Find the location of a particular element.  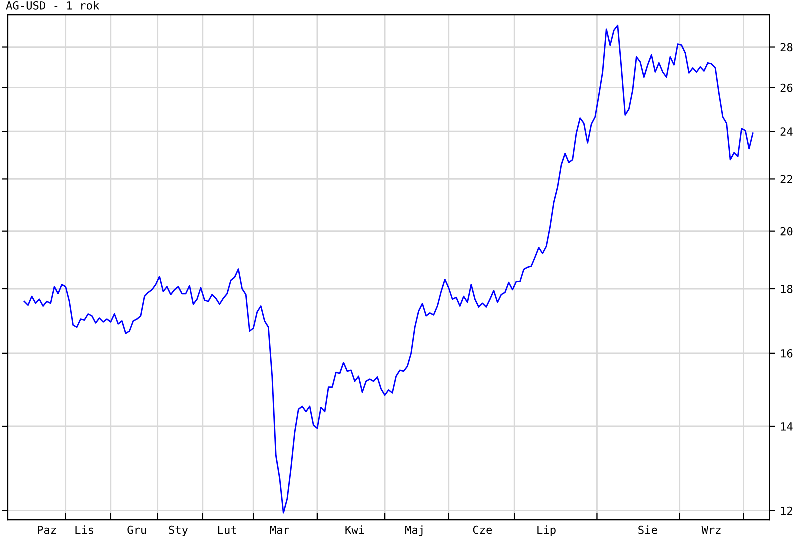

y-tick-label: 22 is located at coordinates (786, 179).